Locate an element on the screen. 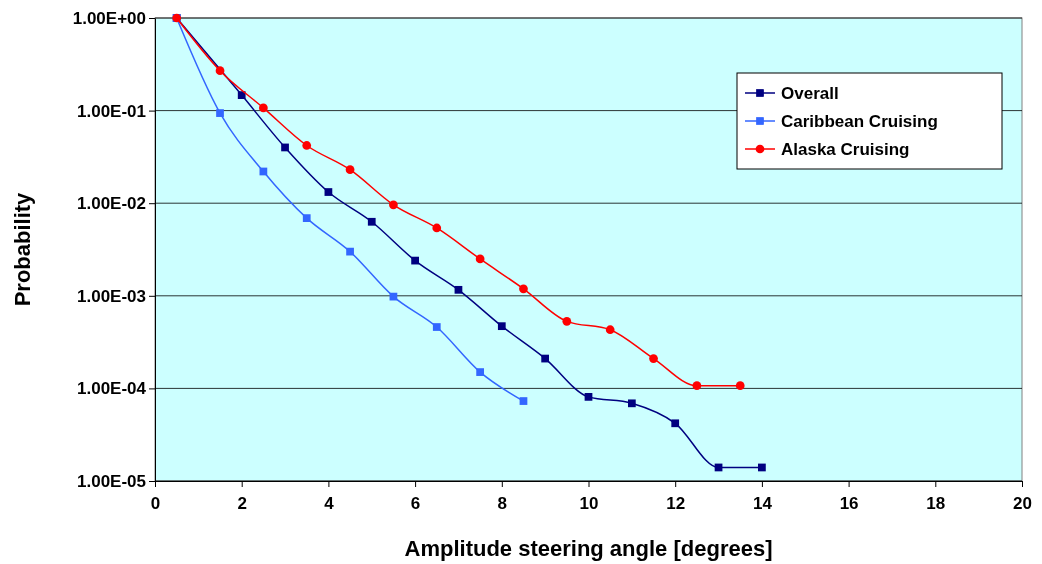  y-tick-label: 1.00E-05 is located at coordinates (111, 481).